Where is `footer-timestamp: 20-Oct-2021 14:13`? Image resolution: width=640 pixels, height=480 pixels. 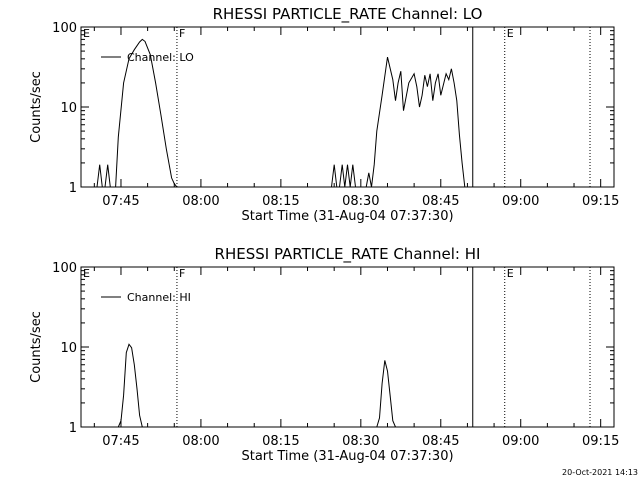
footer-timestamp: 20-Oct-2021 14:13 is located at coordinates (600, 472).